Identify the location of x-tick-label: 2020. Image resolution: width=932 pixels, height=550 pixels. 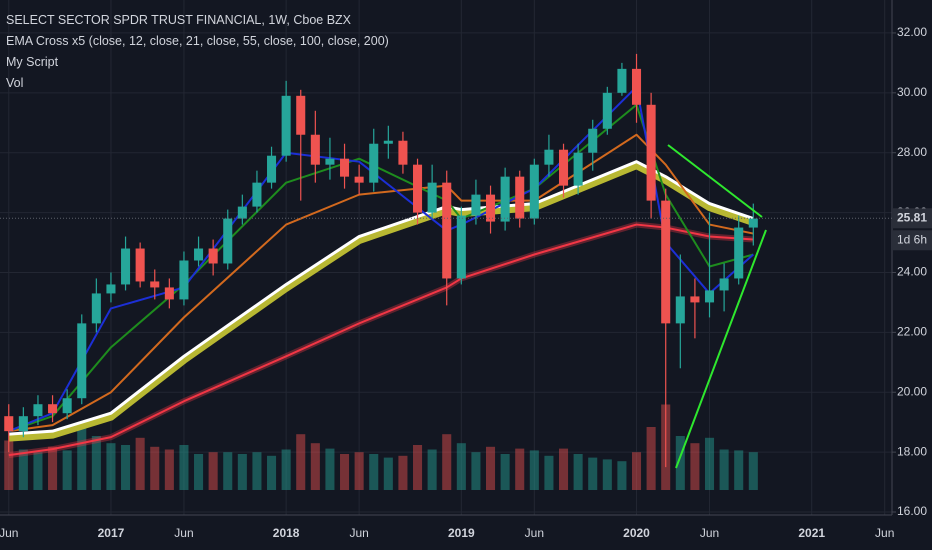
(636, 533).